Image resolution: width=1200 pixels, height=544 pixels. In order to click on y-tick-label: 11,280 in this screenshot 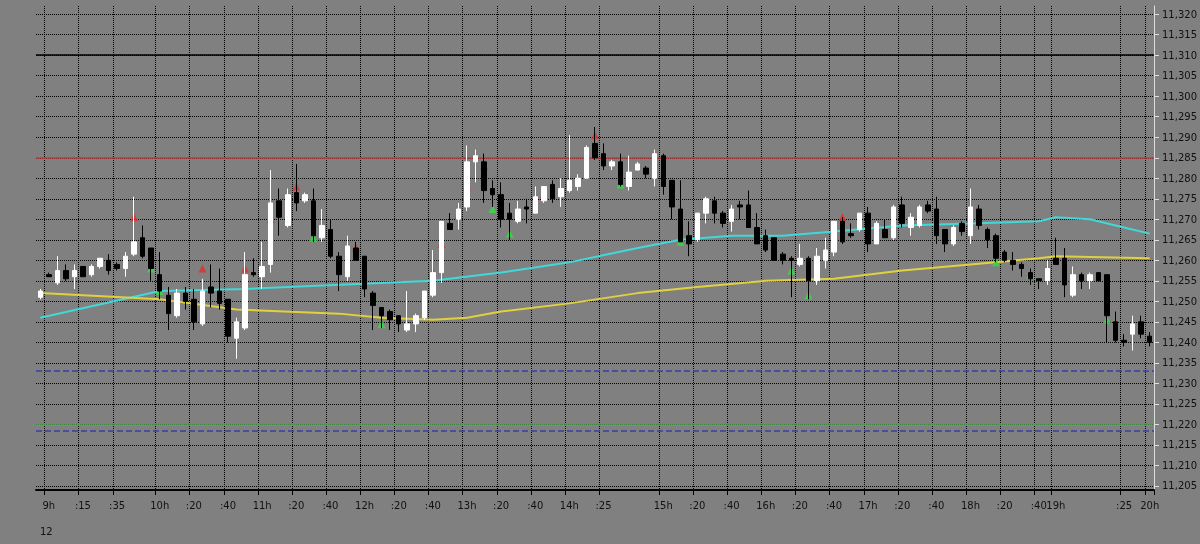, I will do `click(1180, 178)`.